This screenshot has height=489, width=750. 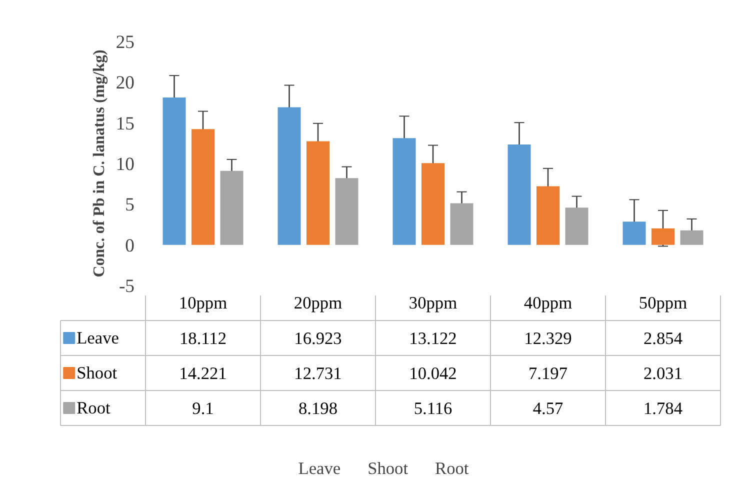 I want to click on data-label: 9.1, so click(x=203, y=408).